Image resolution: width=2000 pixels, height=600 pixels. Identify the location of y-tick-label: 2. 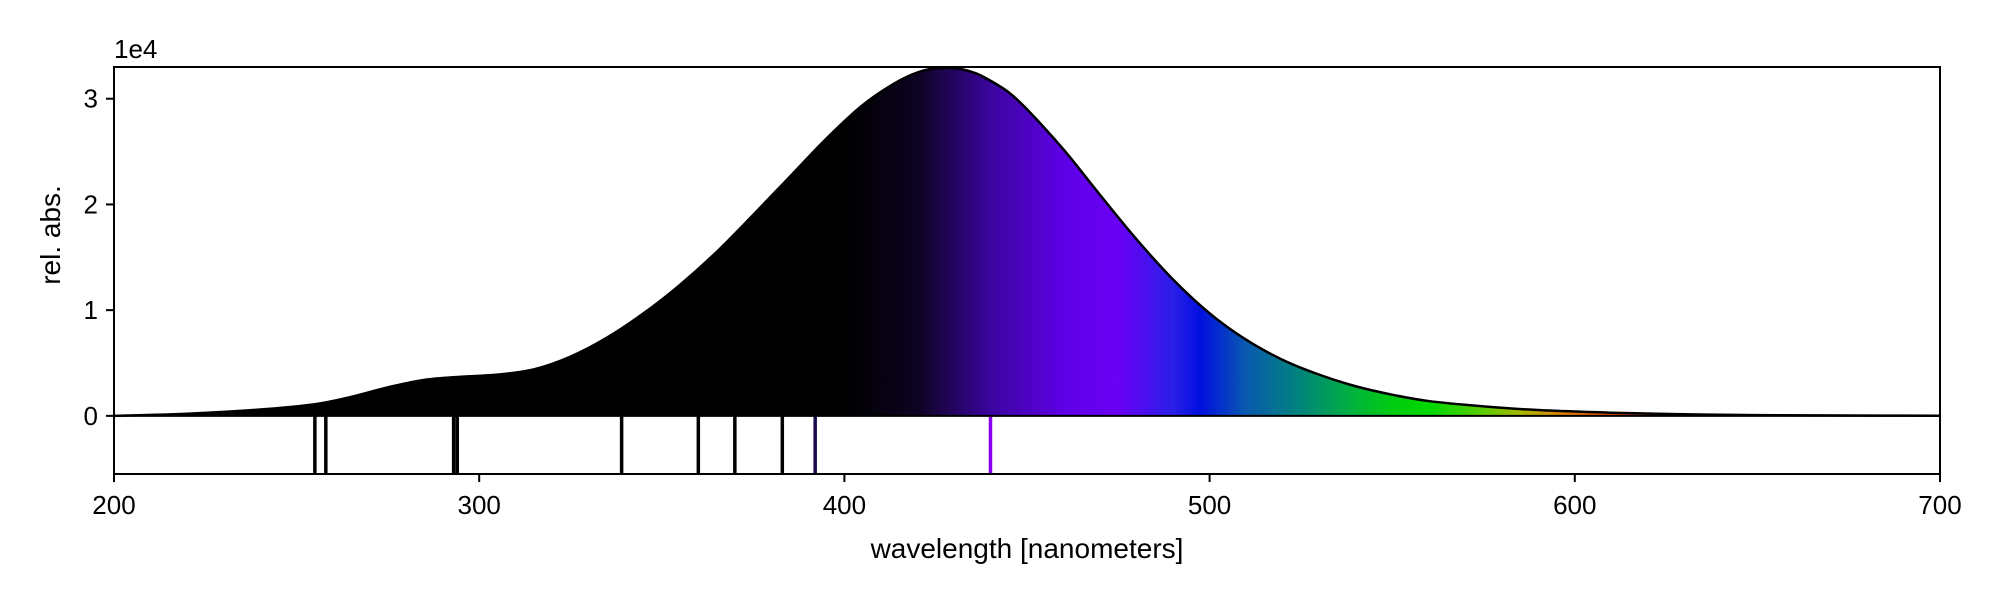
(91, 204).